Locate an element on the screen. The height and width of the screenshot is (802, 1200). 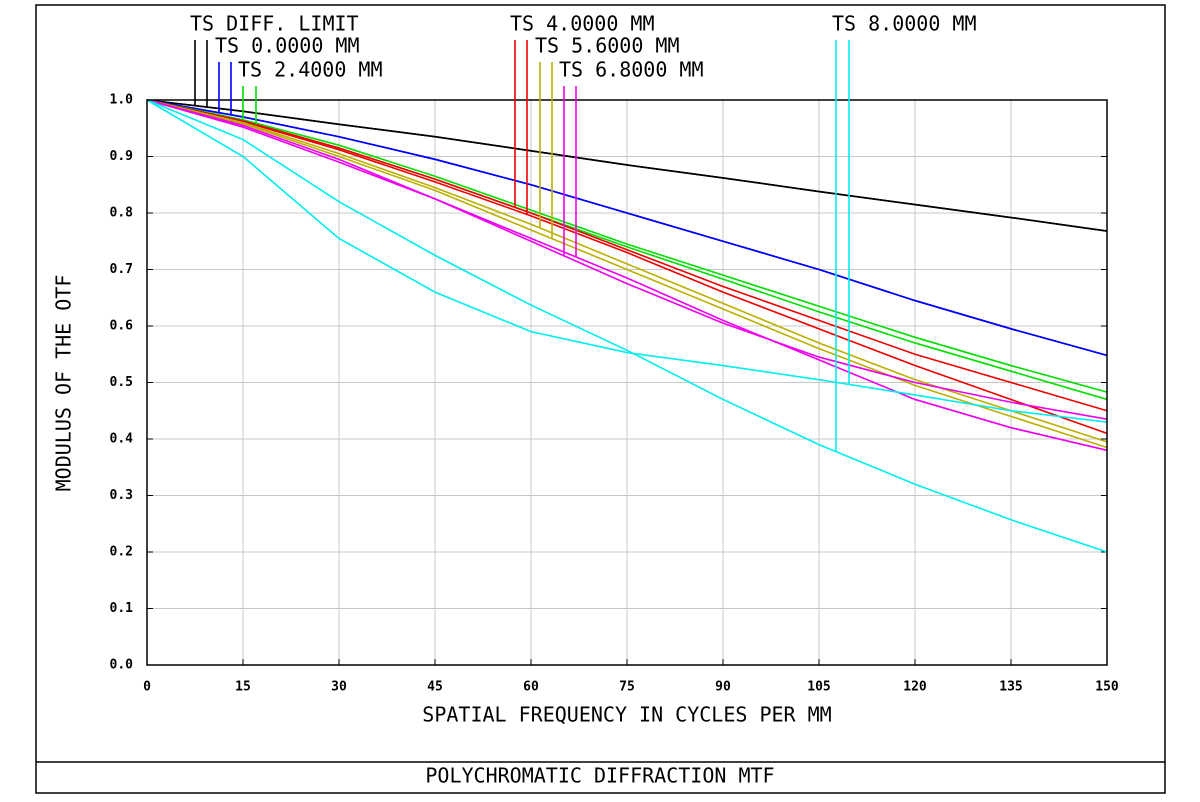
x-tick-label: 0 is located at coordinates (147, 687).